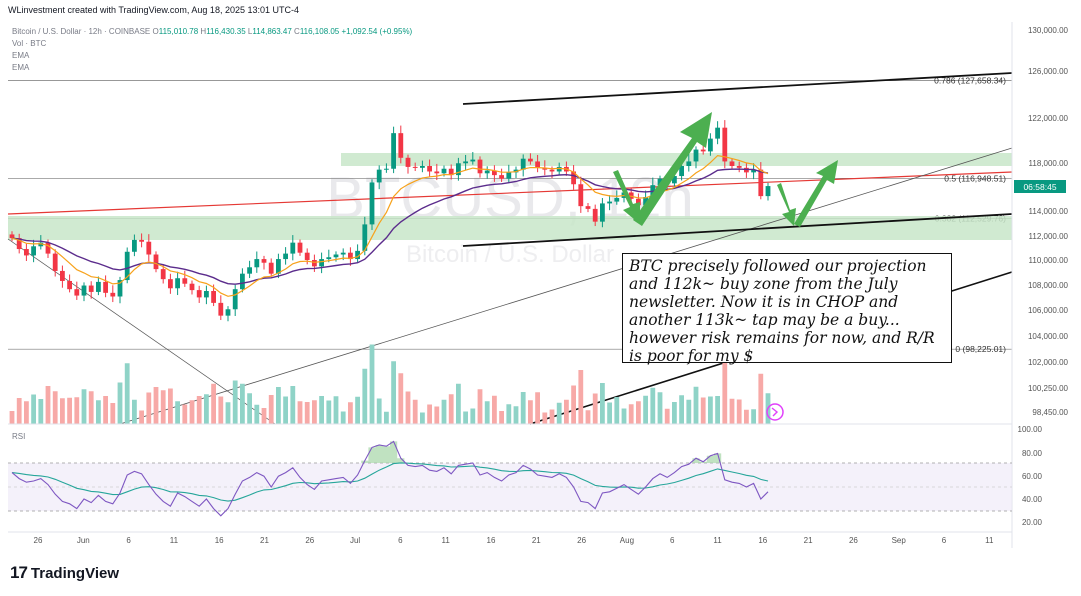  I want to click on ema-legend-2: EMA, so click(21, 67).